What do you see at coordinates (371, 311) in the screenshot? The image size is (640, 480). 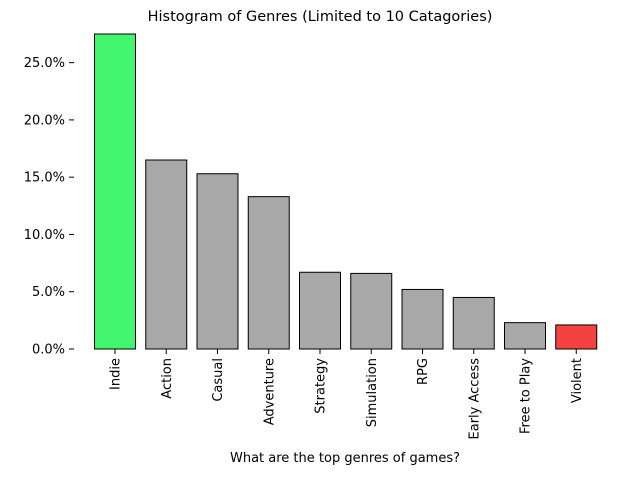 I see `bar-simulation` at bounding box center [371, 311].